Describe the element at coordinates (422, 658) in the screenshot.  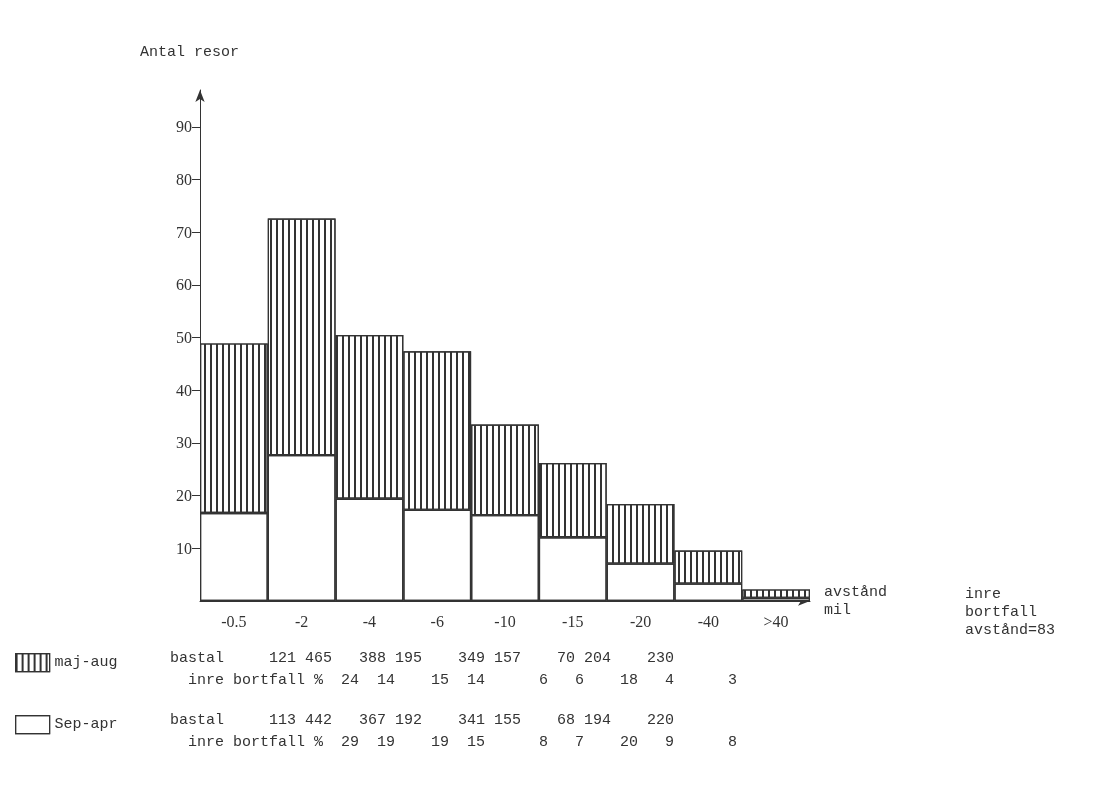
I see `text: bastal 121 465 388 195 349 157 70 204 230` at that location.